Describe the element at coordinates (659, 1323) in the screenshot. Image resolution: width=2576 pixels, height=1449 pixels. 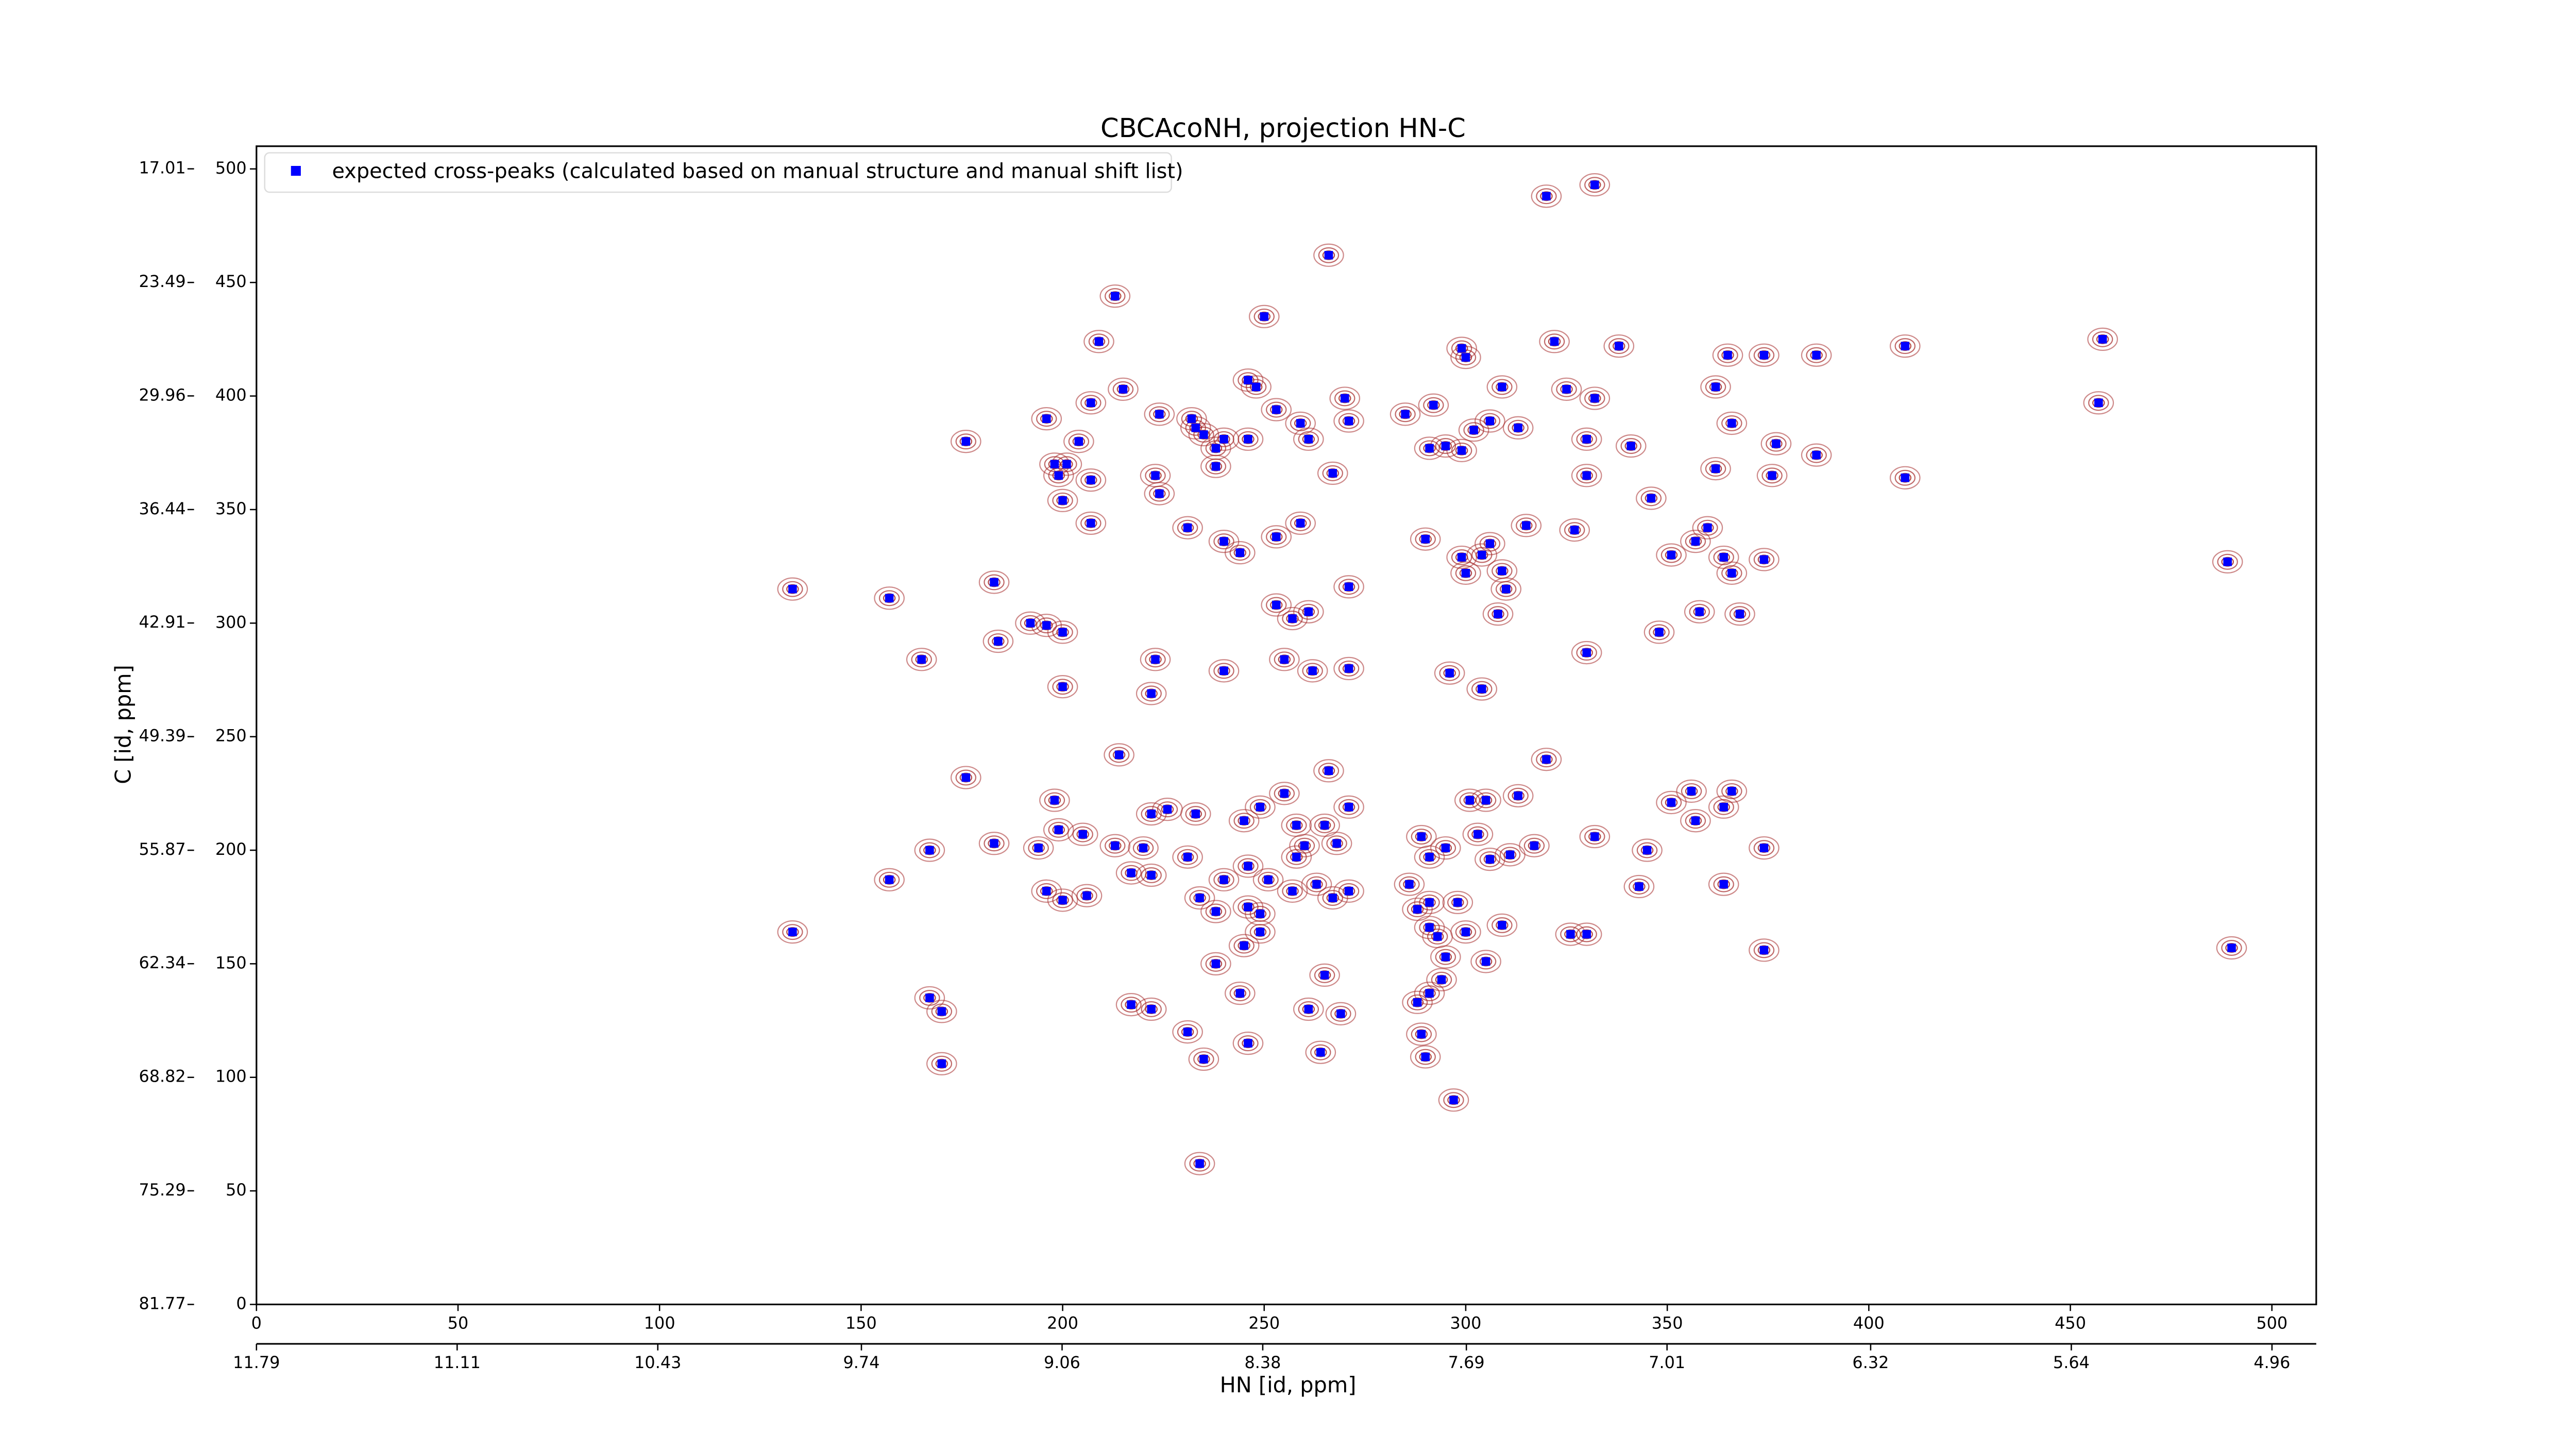
I see `x-tick-label: 100` at that location.